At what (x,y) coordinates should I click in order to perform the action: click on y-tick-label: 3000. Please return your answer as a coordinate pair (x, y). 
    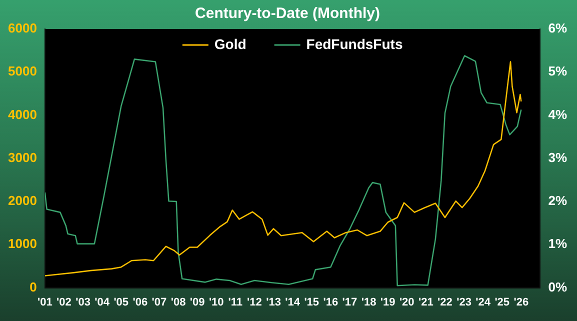
    Looking at the image, I should click on (22, 157).